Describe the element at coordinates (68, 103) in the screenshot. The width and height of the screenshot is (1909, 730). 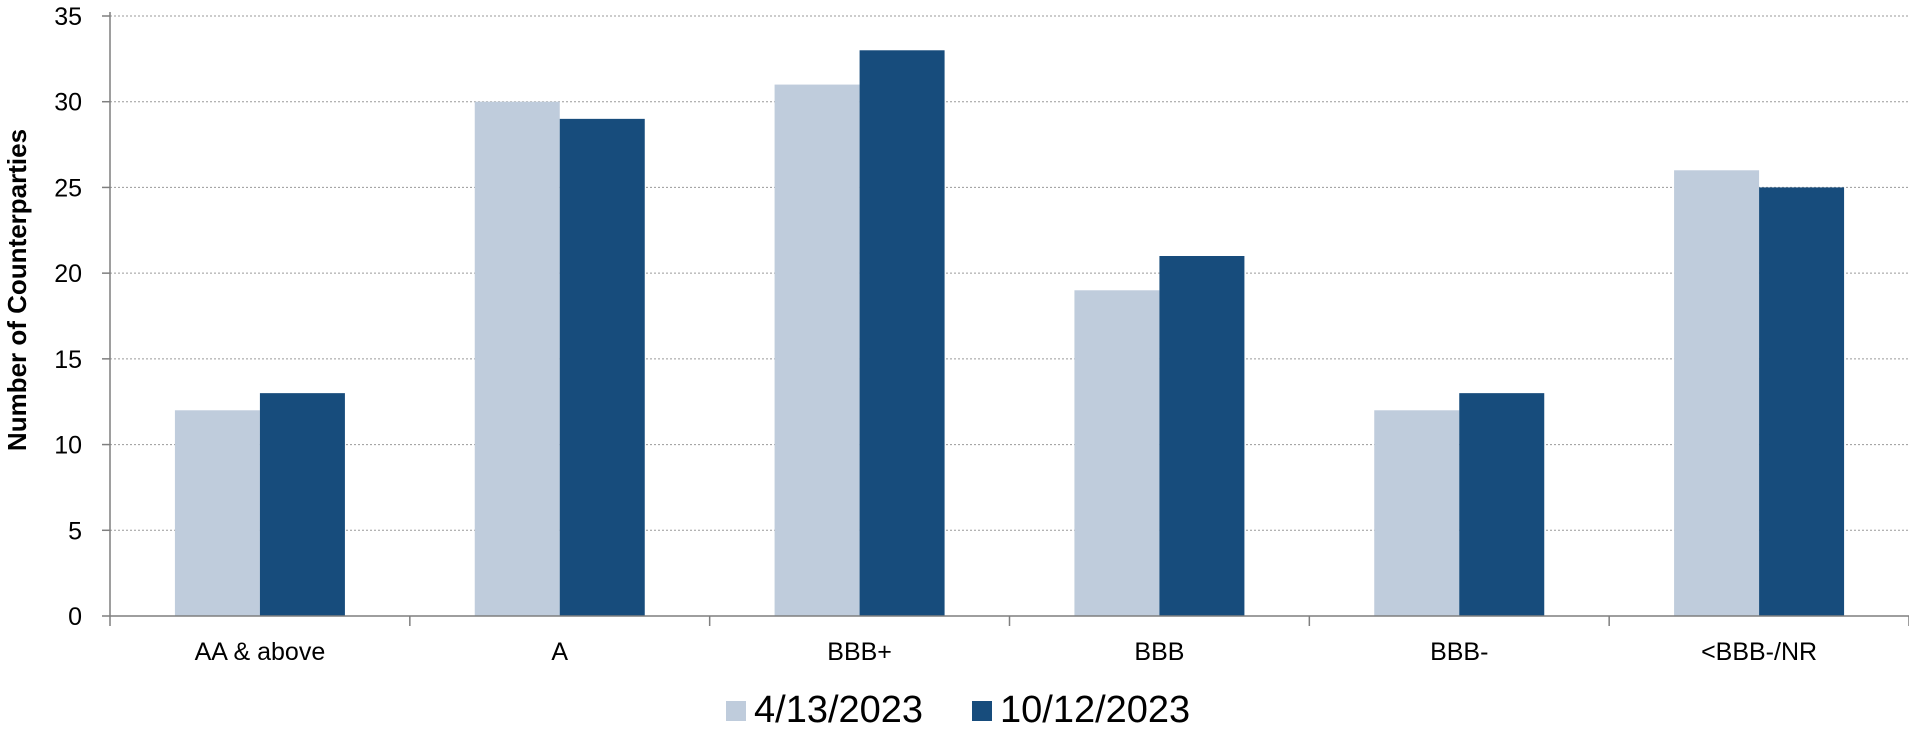
I see `y-tick-label: 30` at that location.